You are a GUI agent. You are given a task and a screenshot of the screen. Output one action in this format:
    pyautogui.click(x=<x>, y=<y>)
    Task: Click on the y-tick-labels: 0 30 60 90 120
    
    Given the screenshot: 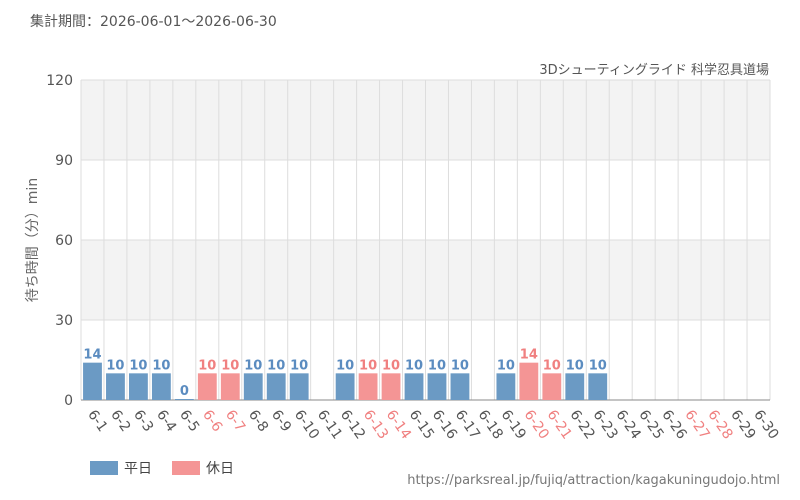 What is the action you would take?
    pyautogui.click(x=59, y=241)
    